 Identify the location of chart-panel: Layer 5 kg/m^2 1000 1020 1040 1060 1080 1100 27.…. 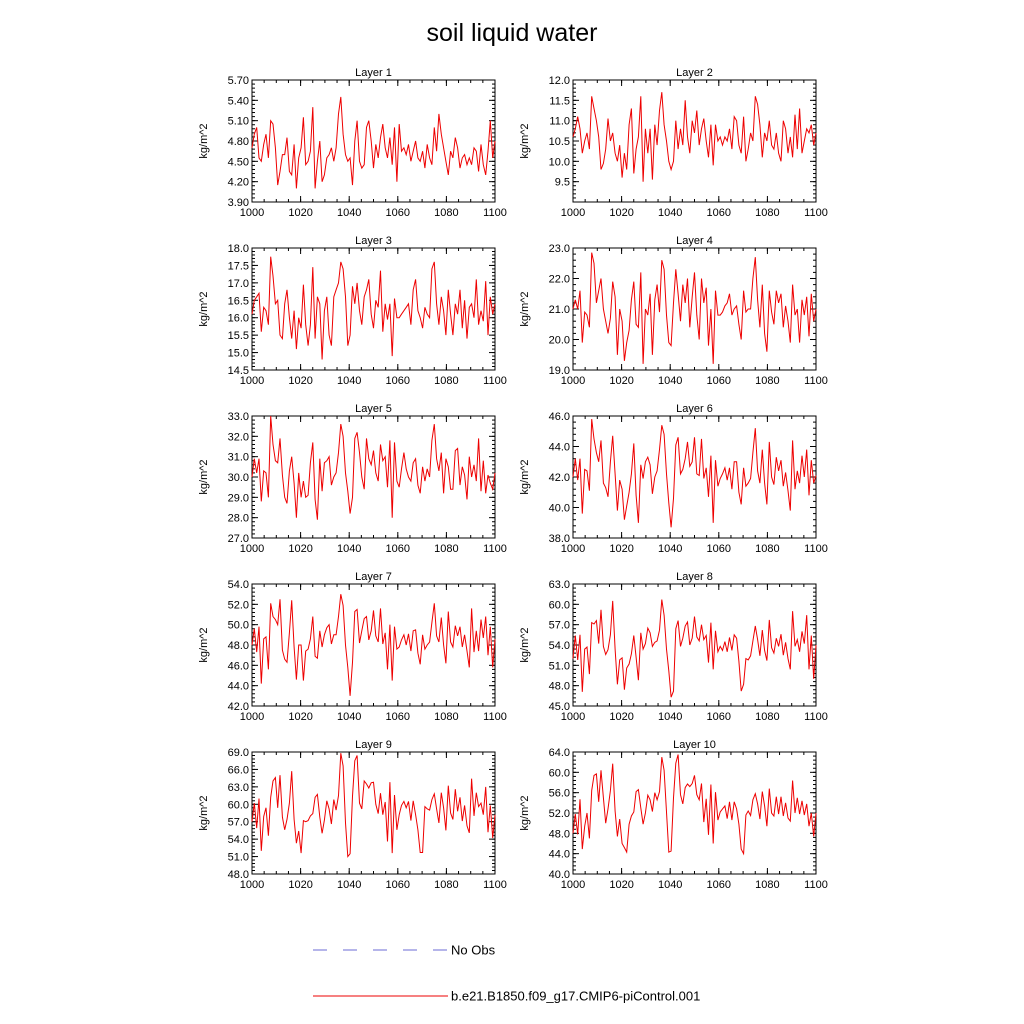
(352, 479).